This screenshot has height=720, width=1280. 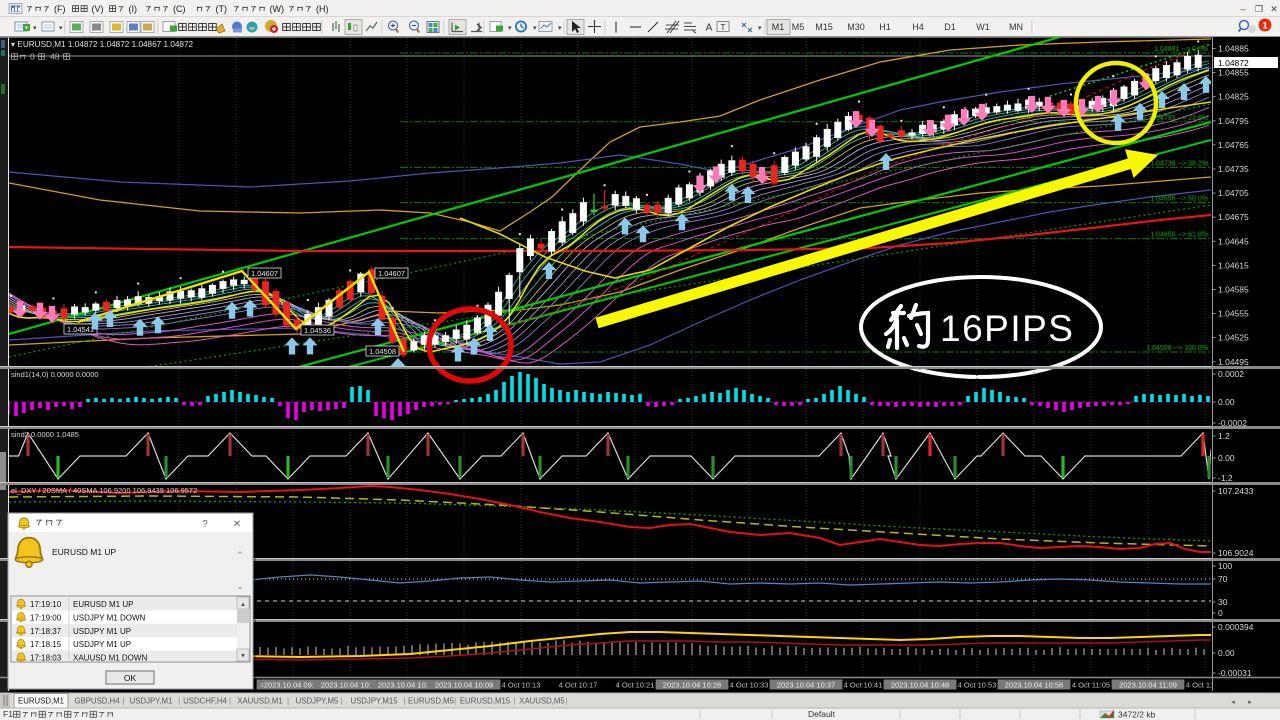 I want to click on svg-text: M5, so click(x=798, y=27).